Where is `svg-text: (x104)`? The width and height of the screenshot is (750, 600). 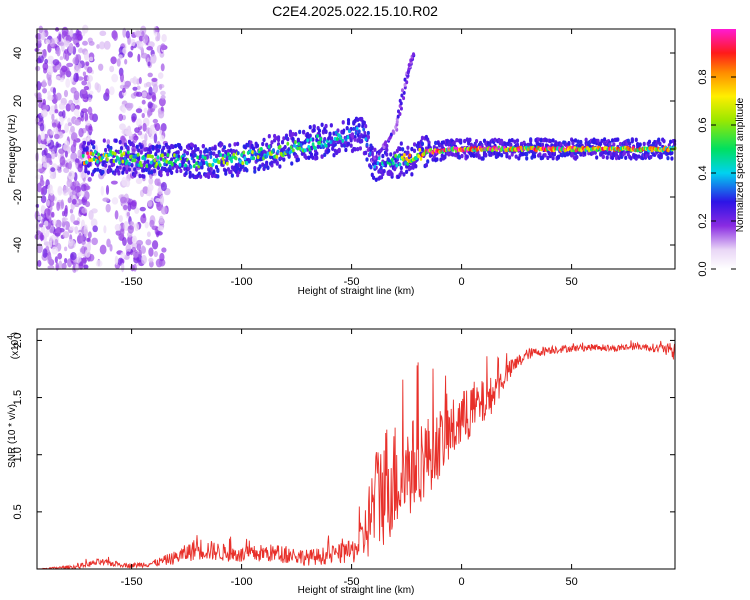
svg-text: (x104) is located at coordinates (13, 345).